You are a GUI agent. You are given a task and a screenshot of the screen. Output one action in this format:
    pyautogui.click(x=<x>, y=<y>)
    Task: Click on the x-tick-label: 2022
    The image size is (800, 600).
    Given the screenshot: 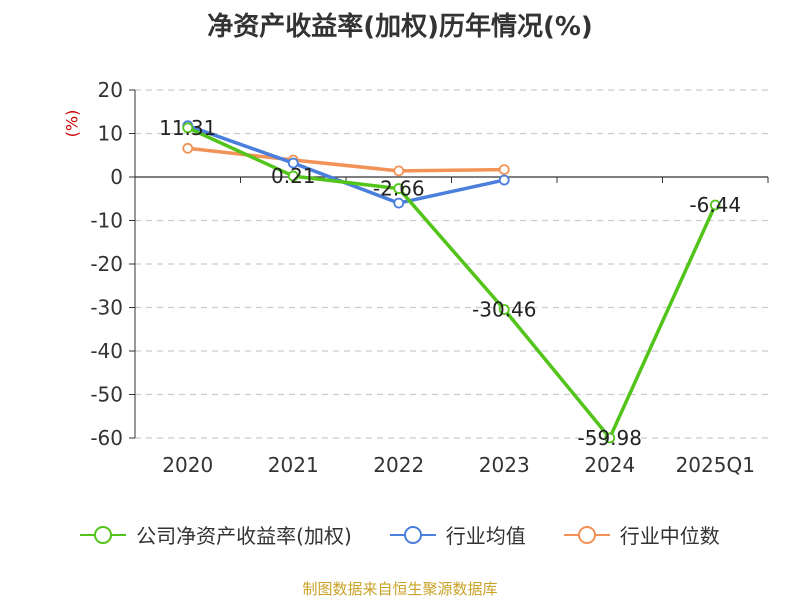 What is the action you would take?
    pyautogui.click(x=398, y=465)
    